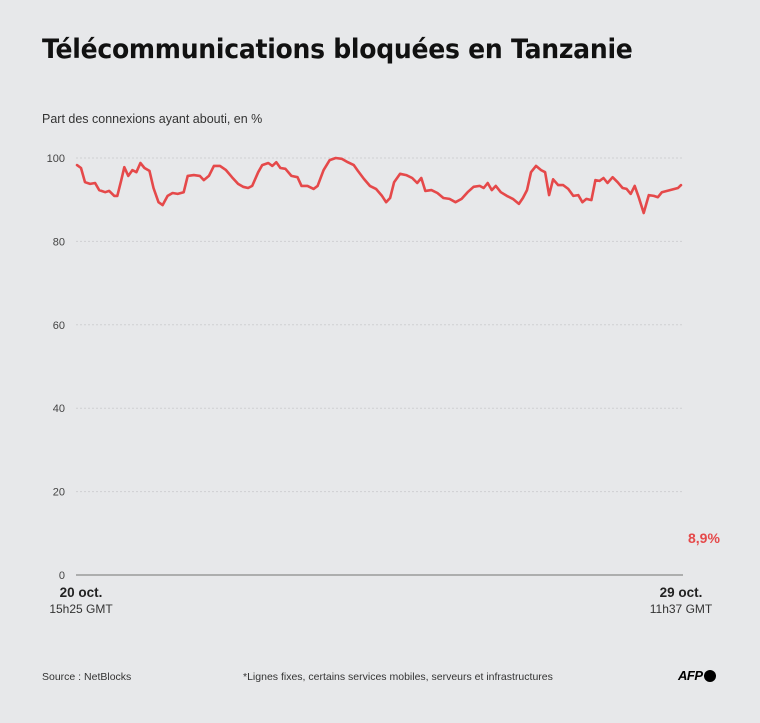 This screenshot has height=723, width=760. Describe the element at coordinates (81, 609) in the screenshot. I see `x-start-time: 15h25 GMT` at that location.